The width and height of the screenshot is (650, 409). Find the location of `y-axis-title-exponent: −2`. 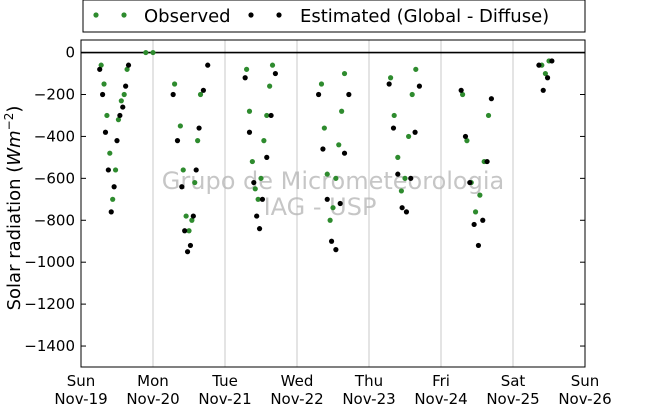

y-axis-title-exponent: −2 is located at coordinates (9, 122).